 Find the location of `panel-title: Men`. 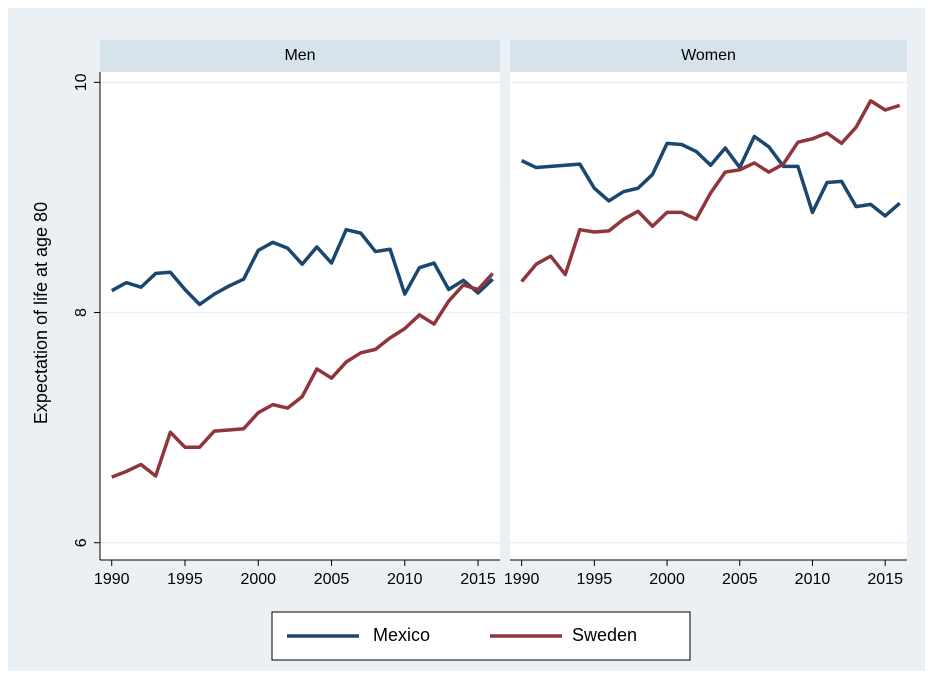

panel-title: Men is located at coordinates (299, 55).